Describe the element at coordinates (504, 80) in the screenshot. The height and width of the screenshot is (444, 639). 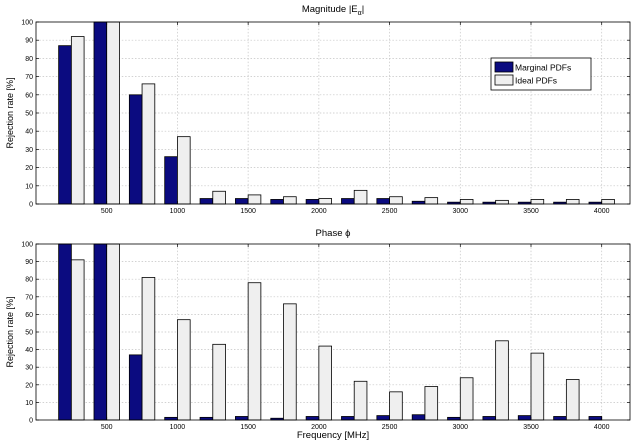
I see `legend-swatch-ideal` at that location.